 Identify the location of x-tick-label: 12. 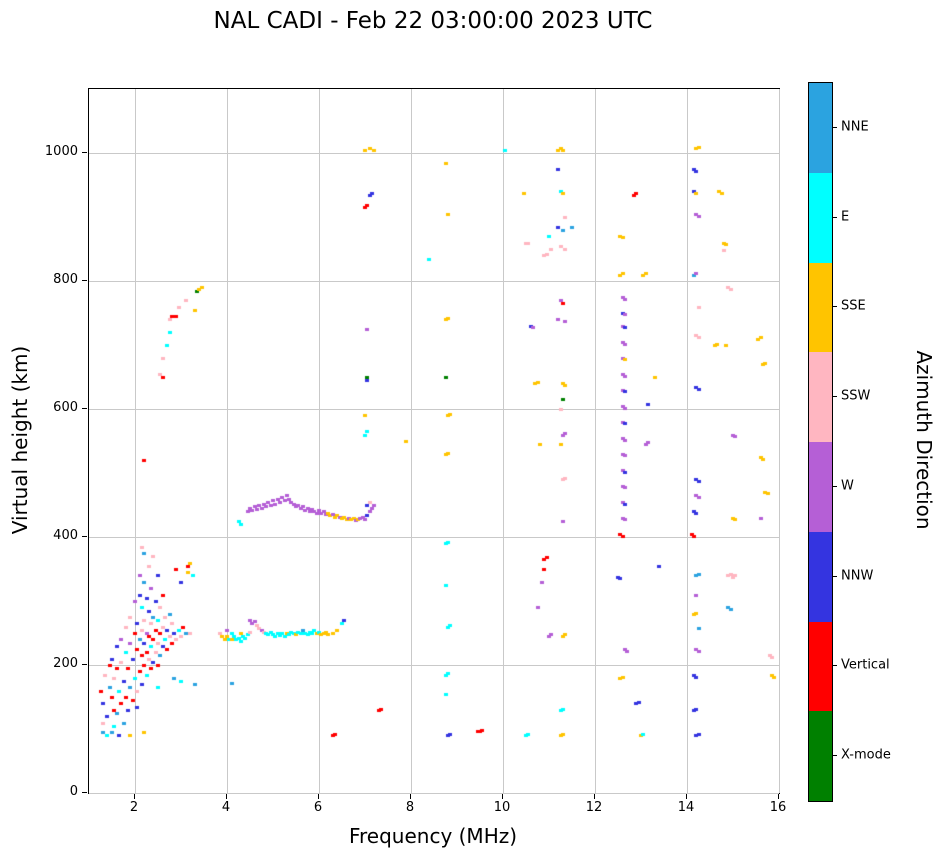
(594, 807).